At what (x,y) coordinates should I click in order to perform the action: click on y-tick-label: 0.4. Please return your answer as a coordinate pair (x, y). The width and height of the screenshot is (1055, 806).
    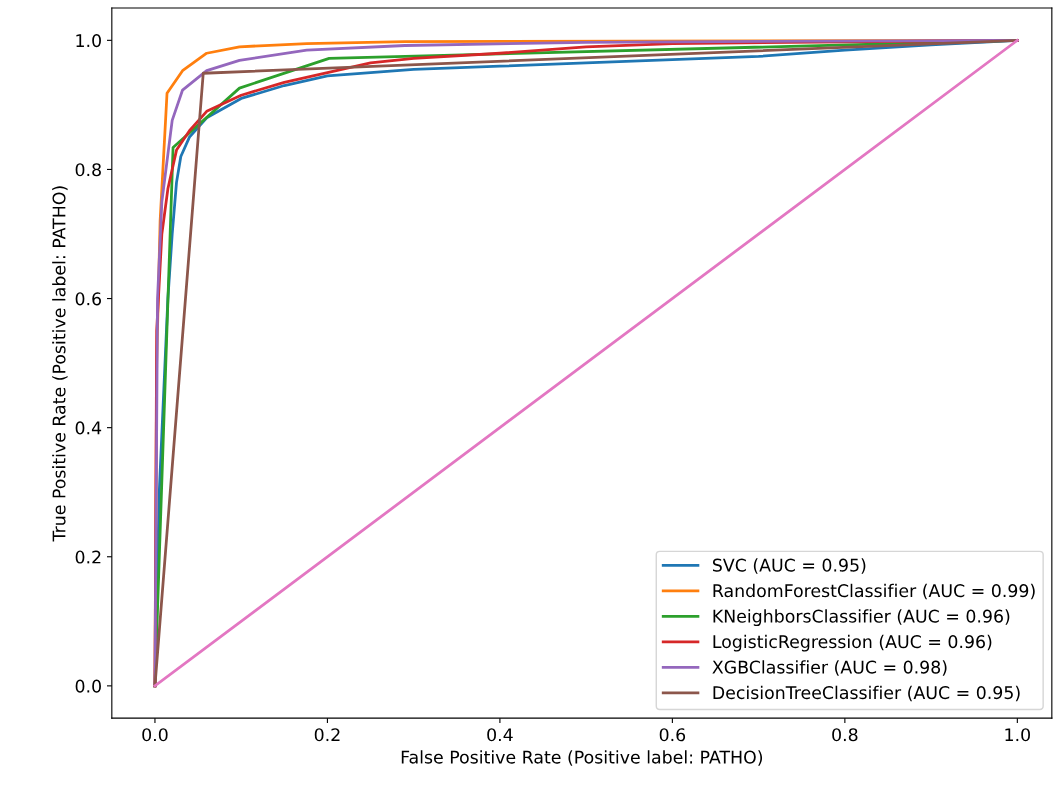
    Looking at the image, I should click on (88, 428).